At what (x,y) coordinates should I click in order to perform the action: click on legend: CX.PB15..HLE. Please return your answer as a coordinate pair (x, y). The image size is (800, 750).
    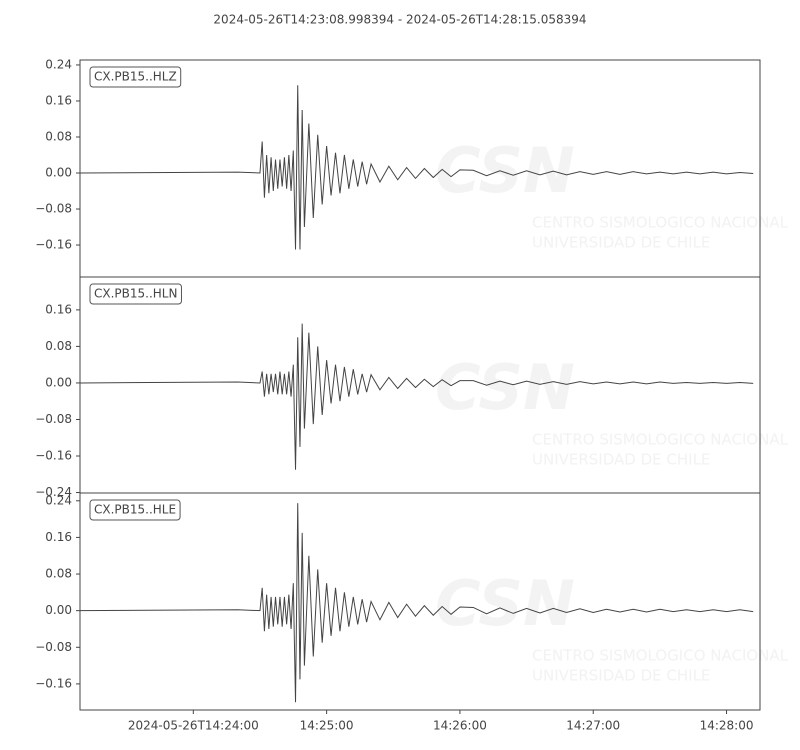
    Looking at the image, I should click on (135, 510).